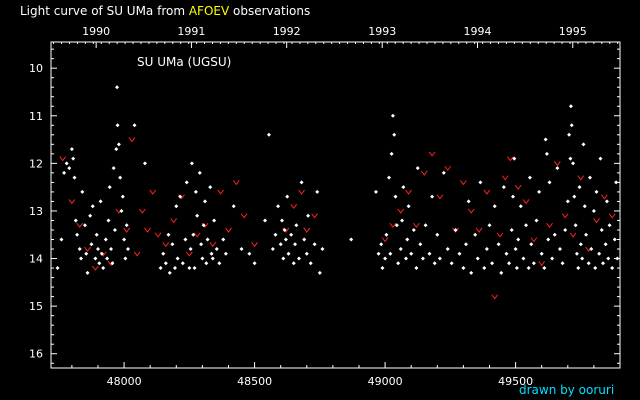 The height and width of the screenshot is (400, 640). What do you see at coordinates (36, 116) in the screenshot?
I see `y-tick-label: 11` at bounding box center [36, 116].